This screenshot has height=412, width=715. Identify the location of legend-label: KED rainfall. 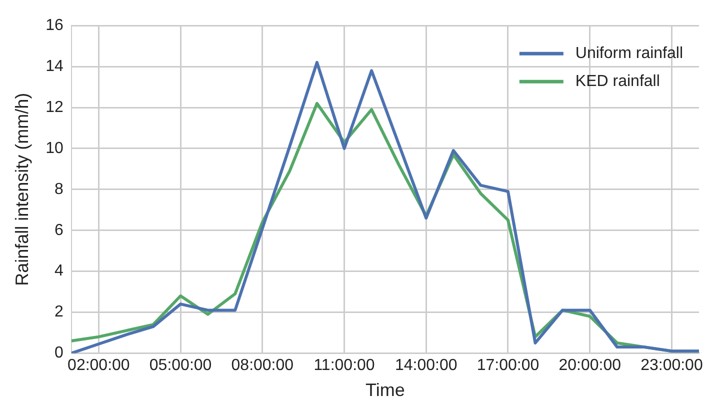
(617, 81).